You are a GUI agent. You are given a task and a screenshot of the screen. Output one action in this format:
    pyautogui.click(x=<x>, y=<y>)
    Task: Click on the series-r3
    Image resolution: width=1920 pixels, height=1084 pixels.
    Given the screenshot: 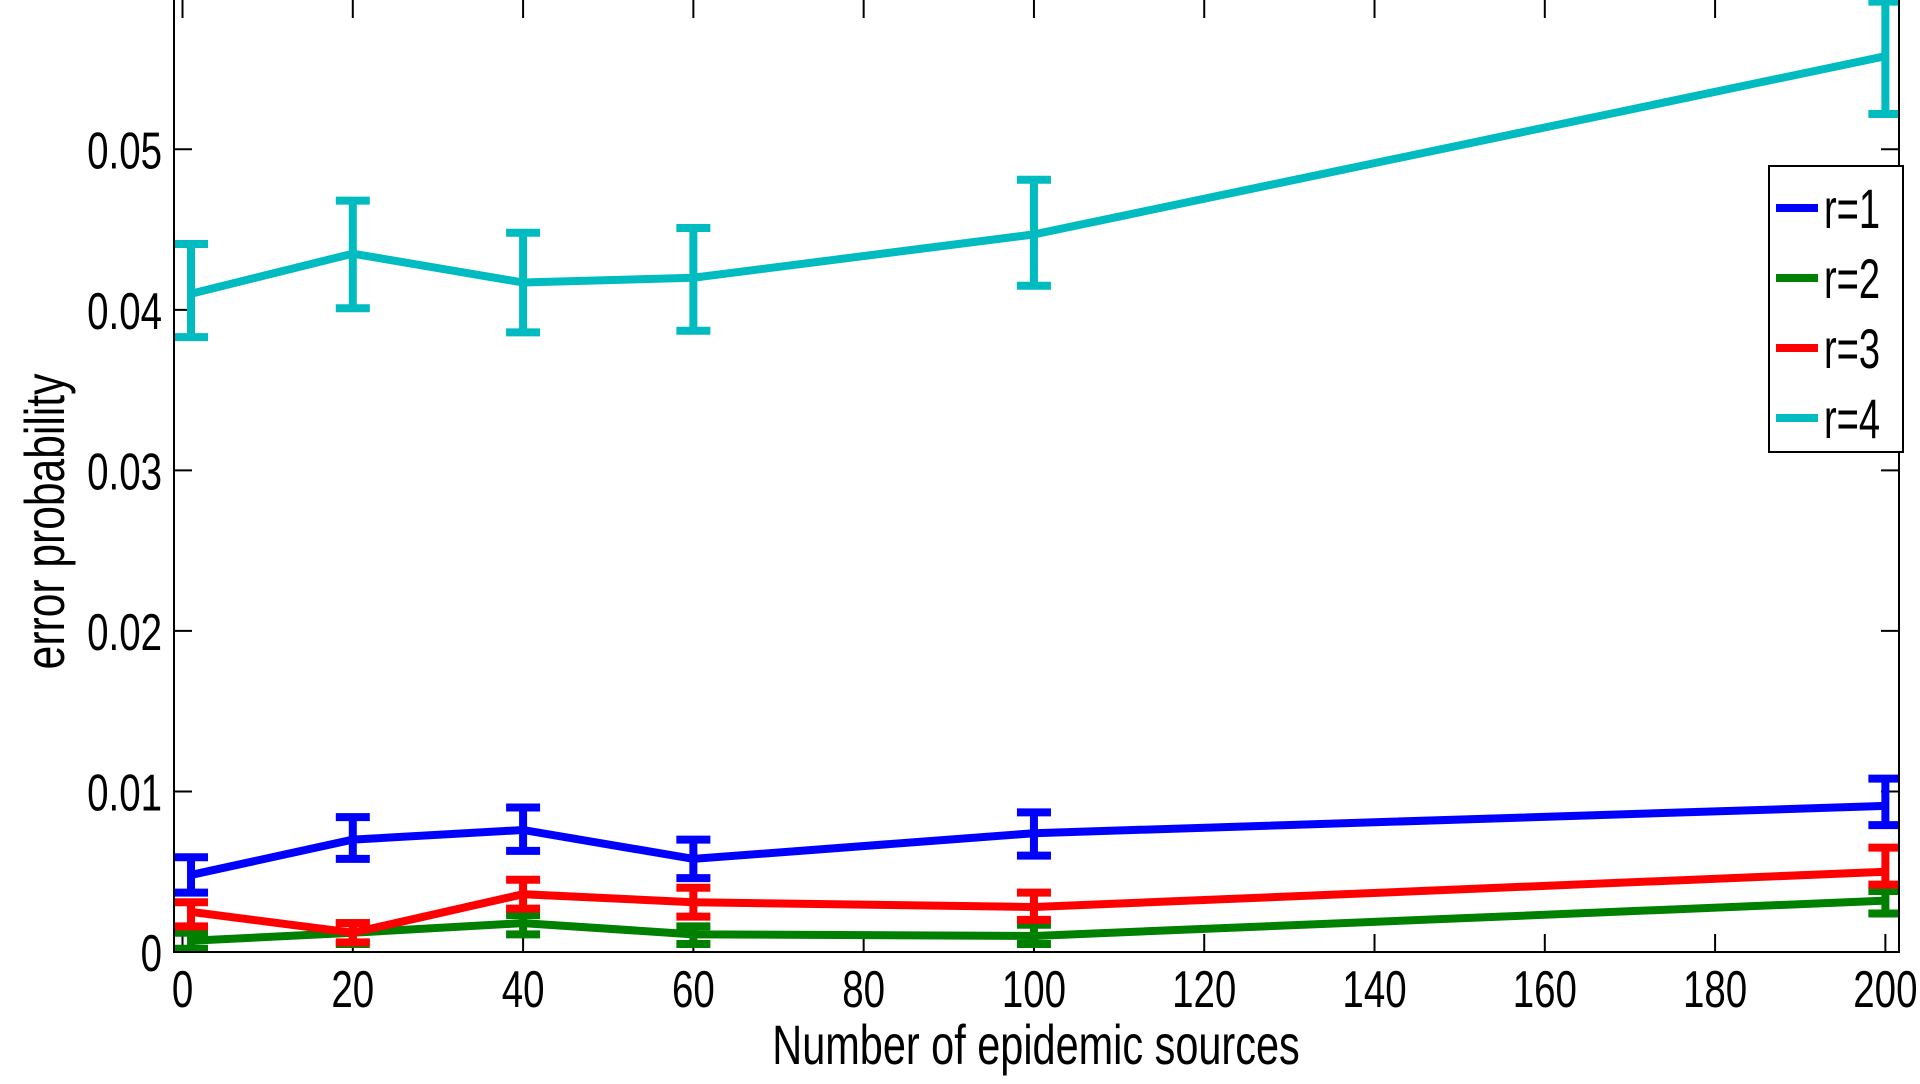 What is the action you would take?
    pyautogui.click(x=1036, y=895)
    